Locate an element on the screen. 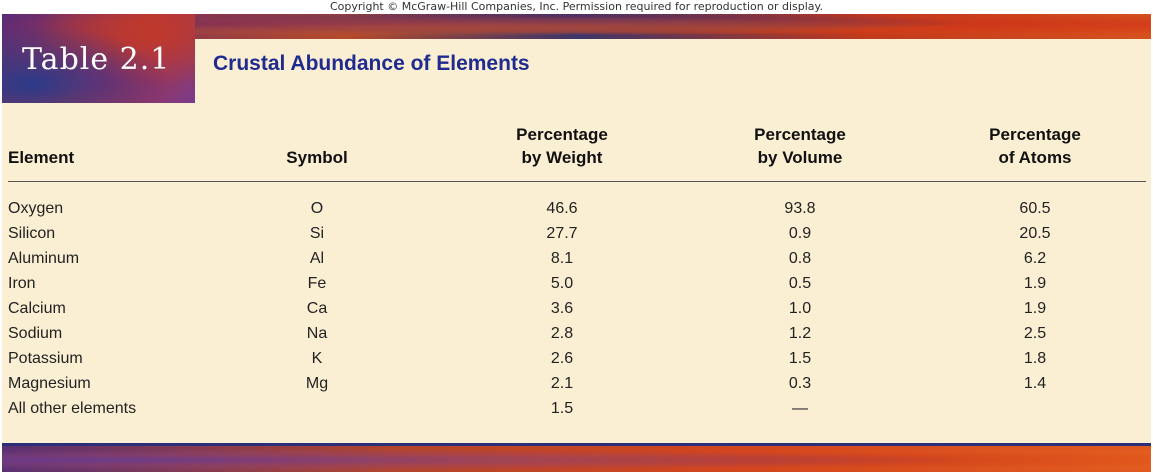 This screenshot has height=472, width=1153. weight-cell: 2.1 is located at coordinates (562, 383).